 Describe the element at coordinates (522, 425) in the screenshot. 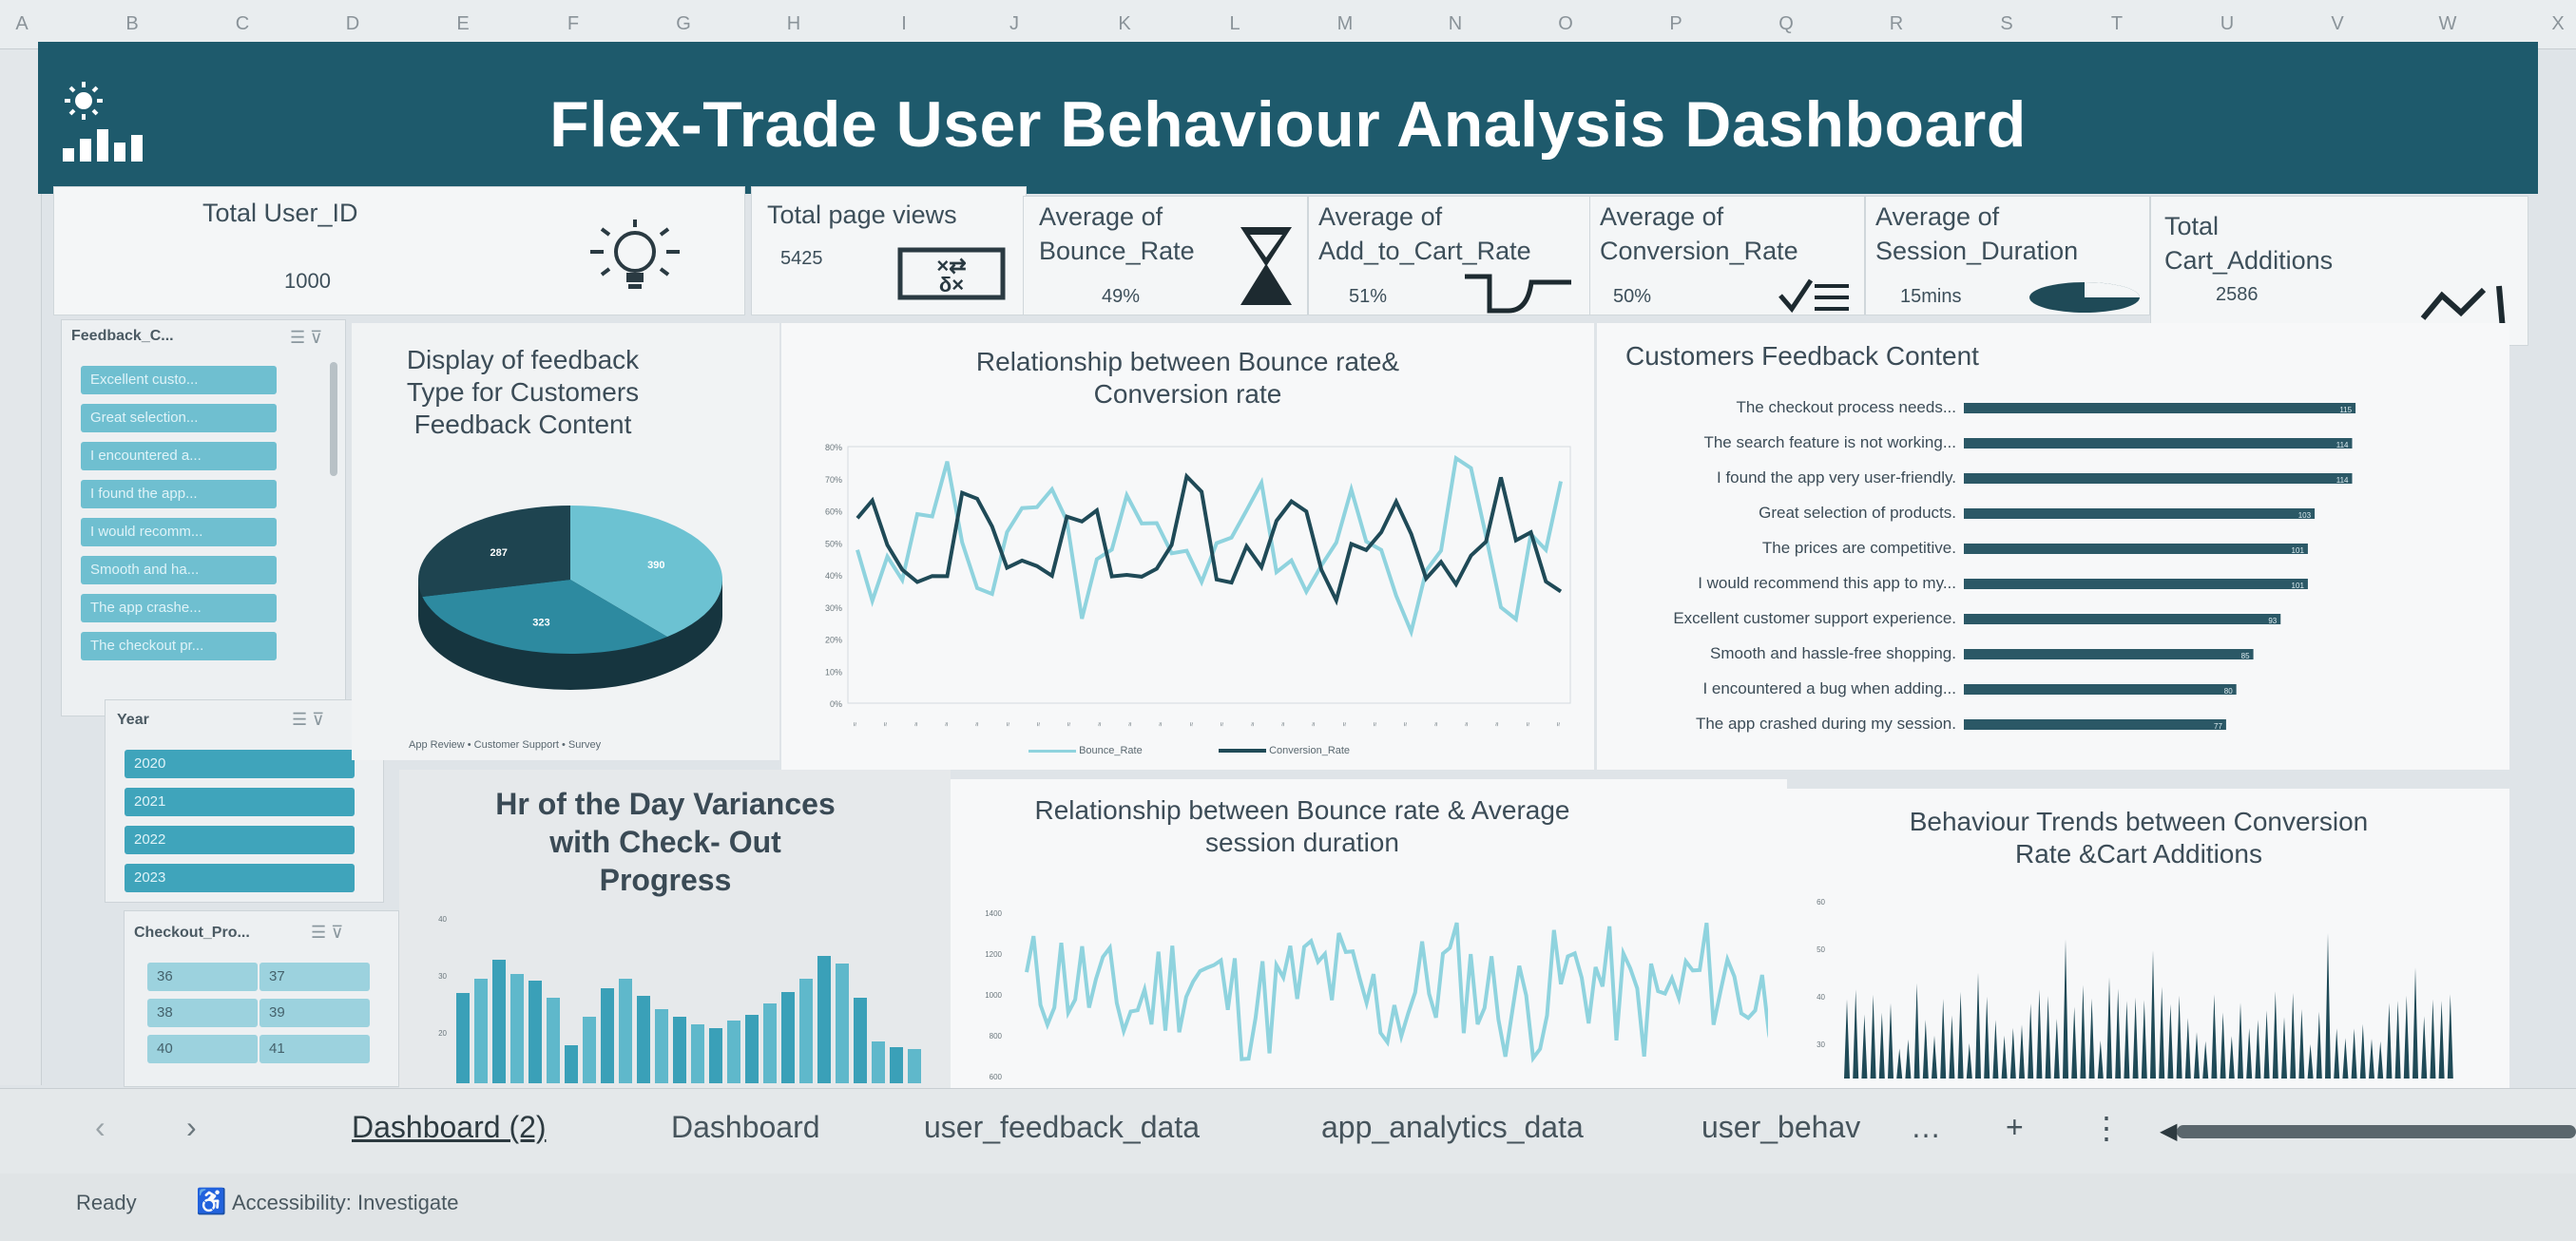

I see `title-line: Feedback Content` at that location.